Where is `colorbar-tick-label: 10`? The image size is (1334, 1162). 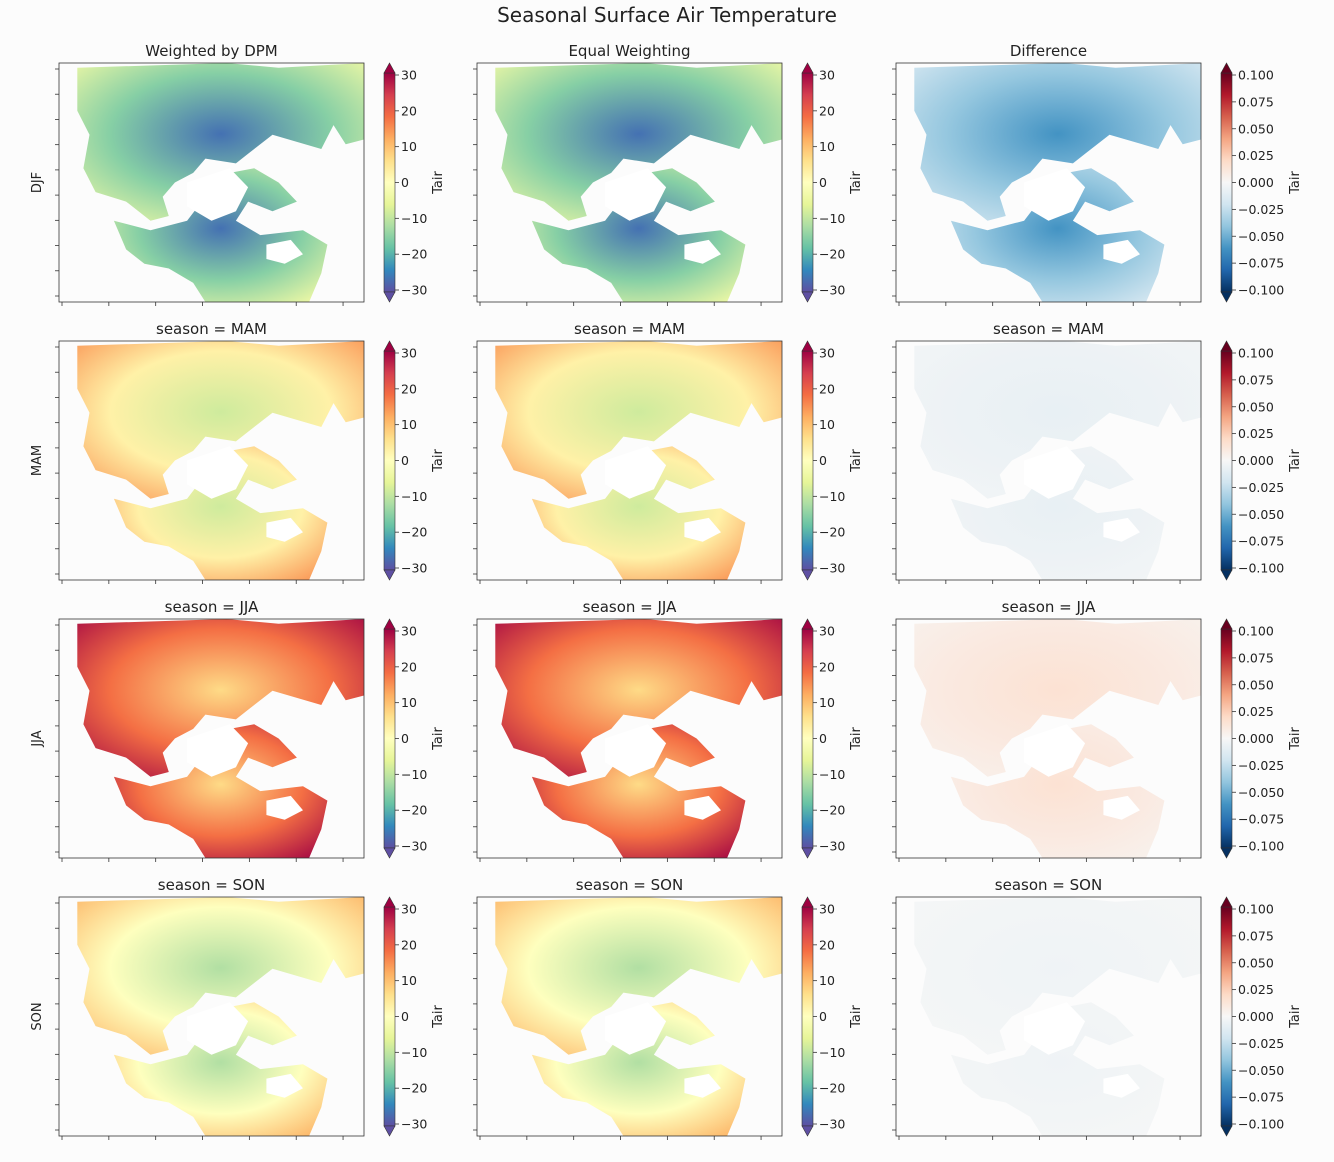 colorbar-tick-label: 10 is located at coordinates (827, 424).